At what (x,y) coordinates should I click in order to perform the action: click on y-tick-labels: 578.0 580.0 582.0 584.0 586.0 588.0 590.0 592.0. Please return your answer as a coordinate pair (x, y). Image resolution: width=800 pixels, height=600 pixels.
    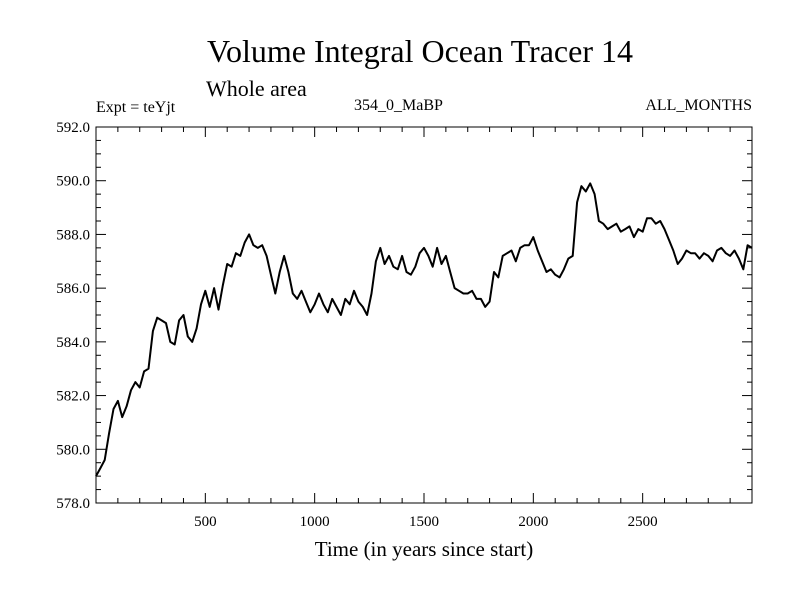
    Looking at the image, I should click on (73, 316).